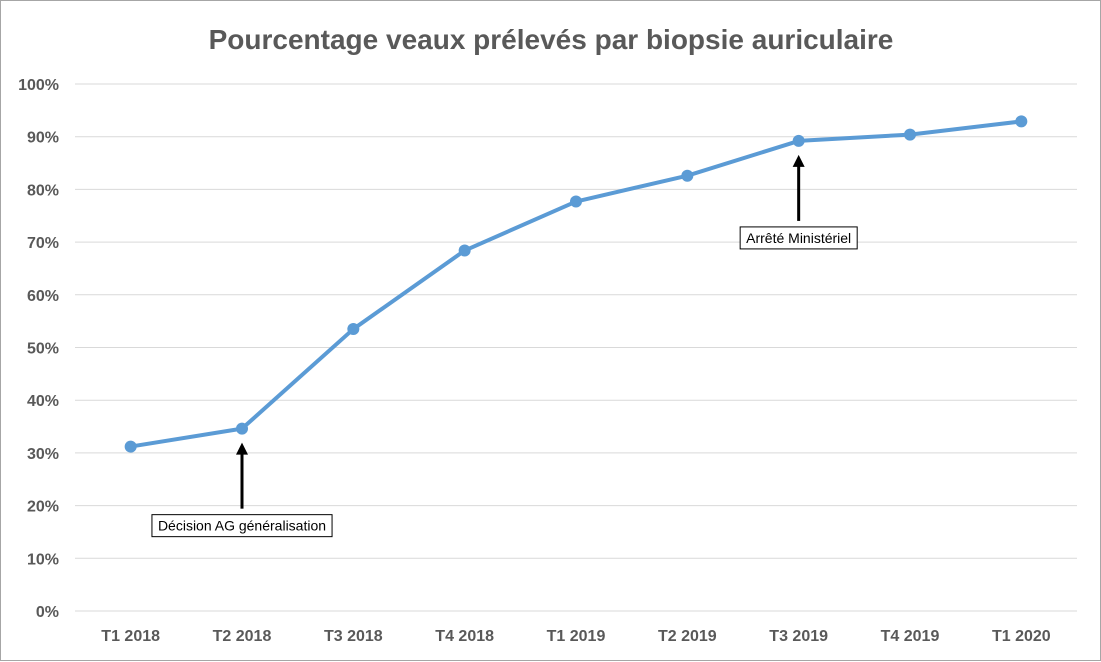 The width and height of the screenshot is (1101, 662). Describe the element at coordinates (43, 296) in the screenshot. I see `y-tick-label: 60%` at that location.